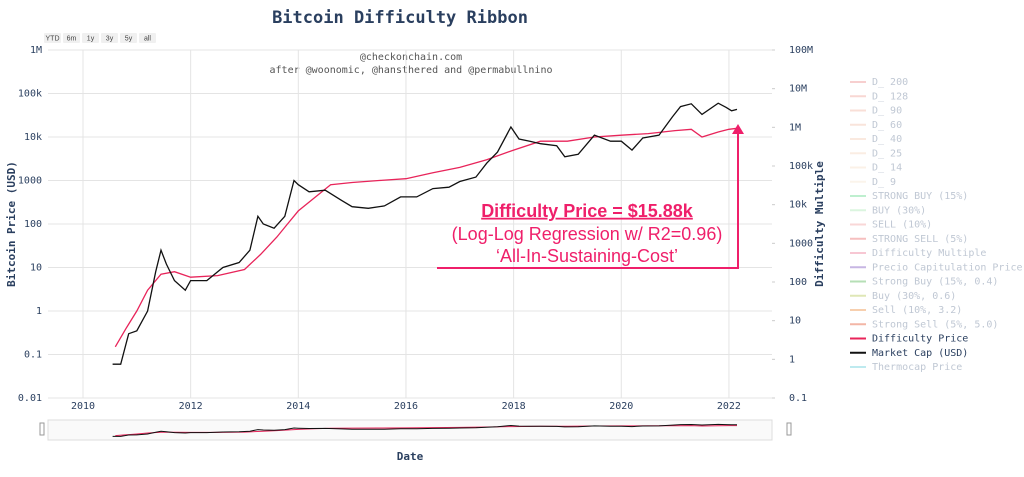  What do you see at coordinates (36, 268) in the screenshot?
I see `y-tick-label: 10` at bounding box center [36, 268].